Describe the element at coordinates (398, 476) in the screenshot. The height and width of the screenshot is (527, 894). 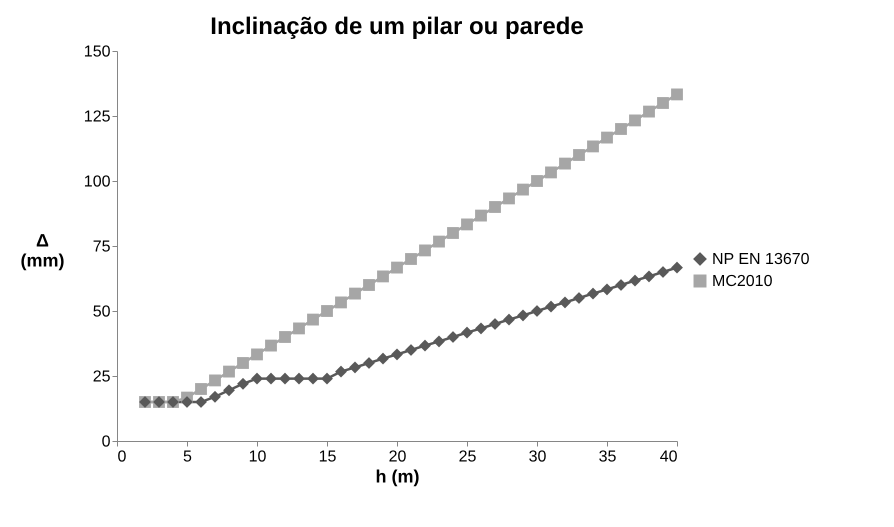
I see `x-axis-title: h (m)` at that location.